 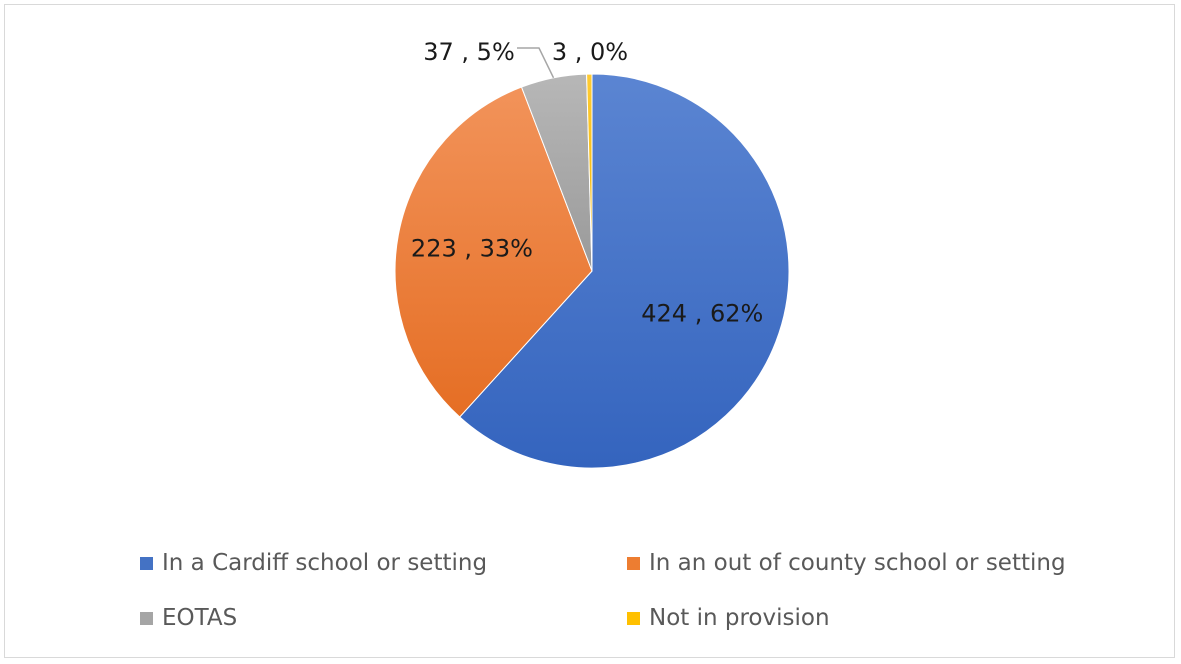 I want to click on legend-item-1: In a Cardiff school or setting, so click(x=383, y=563).